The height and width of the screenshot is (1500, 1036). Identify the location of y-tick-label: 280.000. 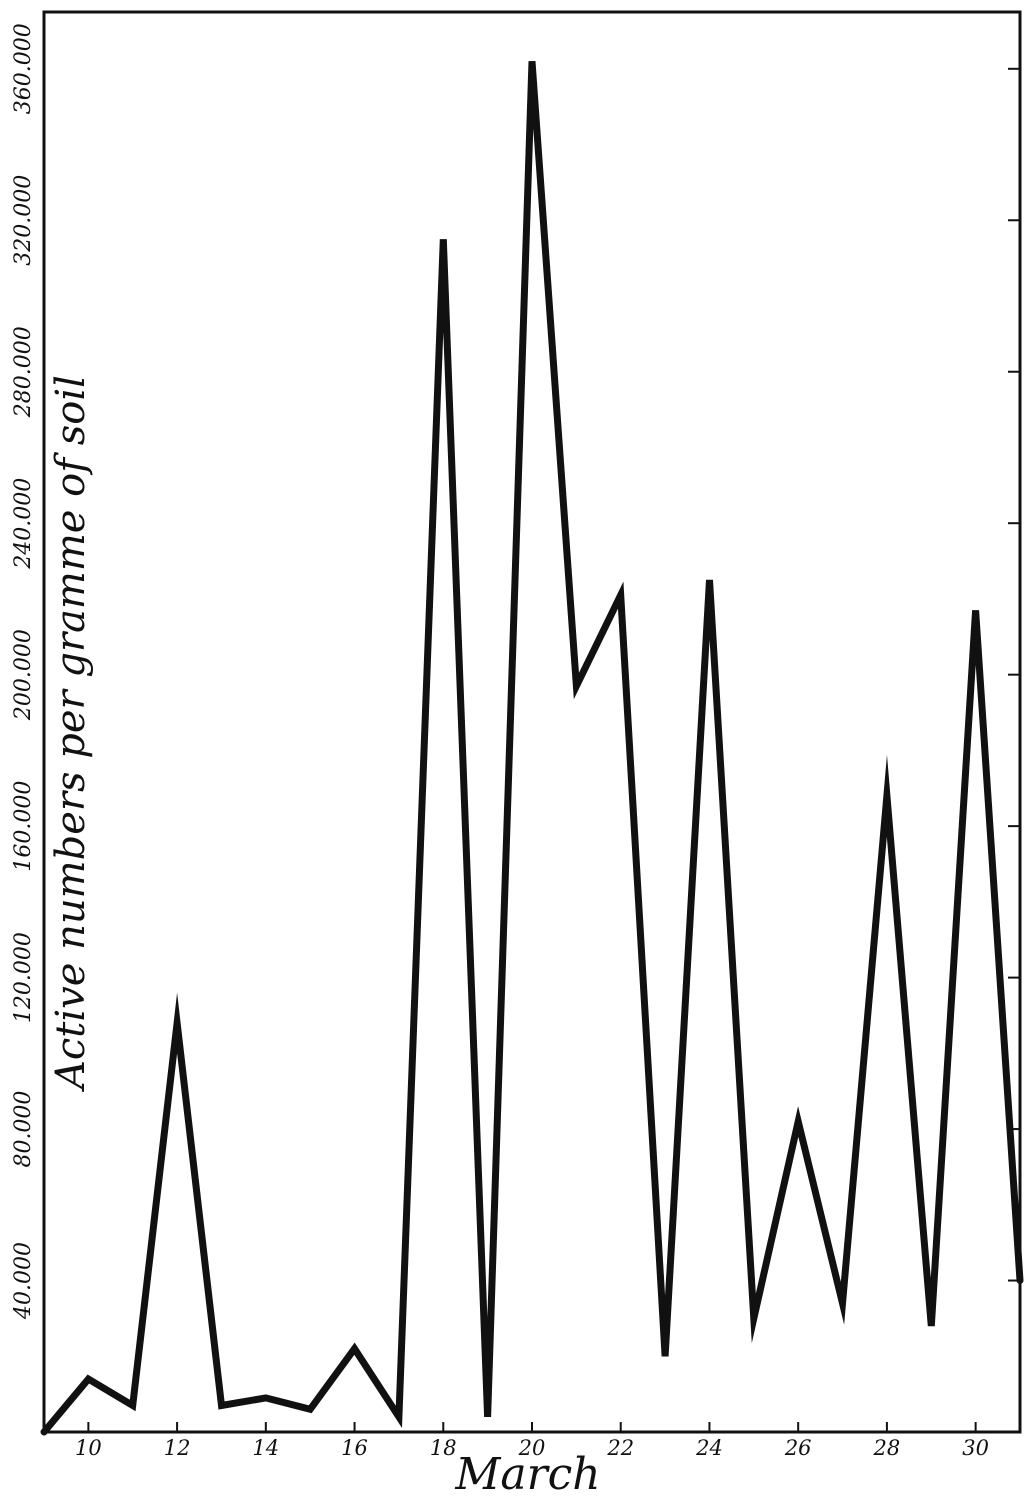
(23, 372).